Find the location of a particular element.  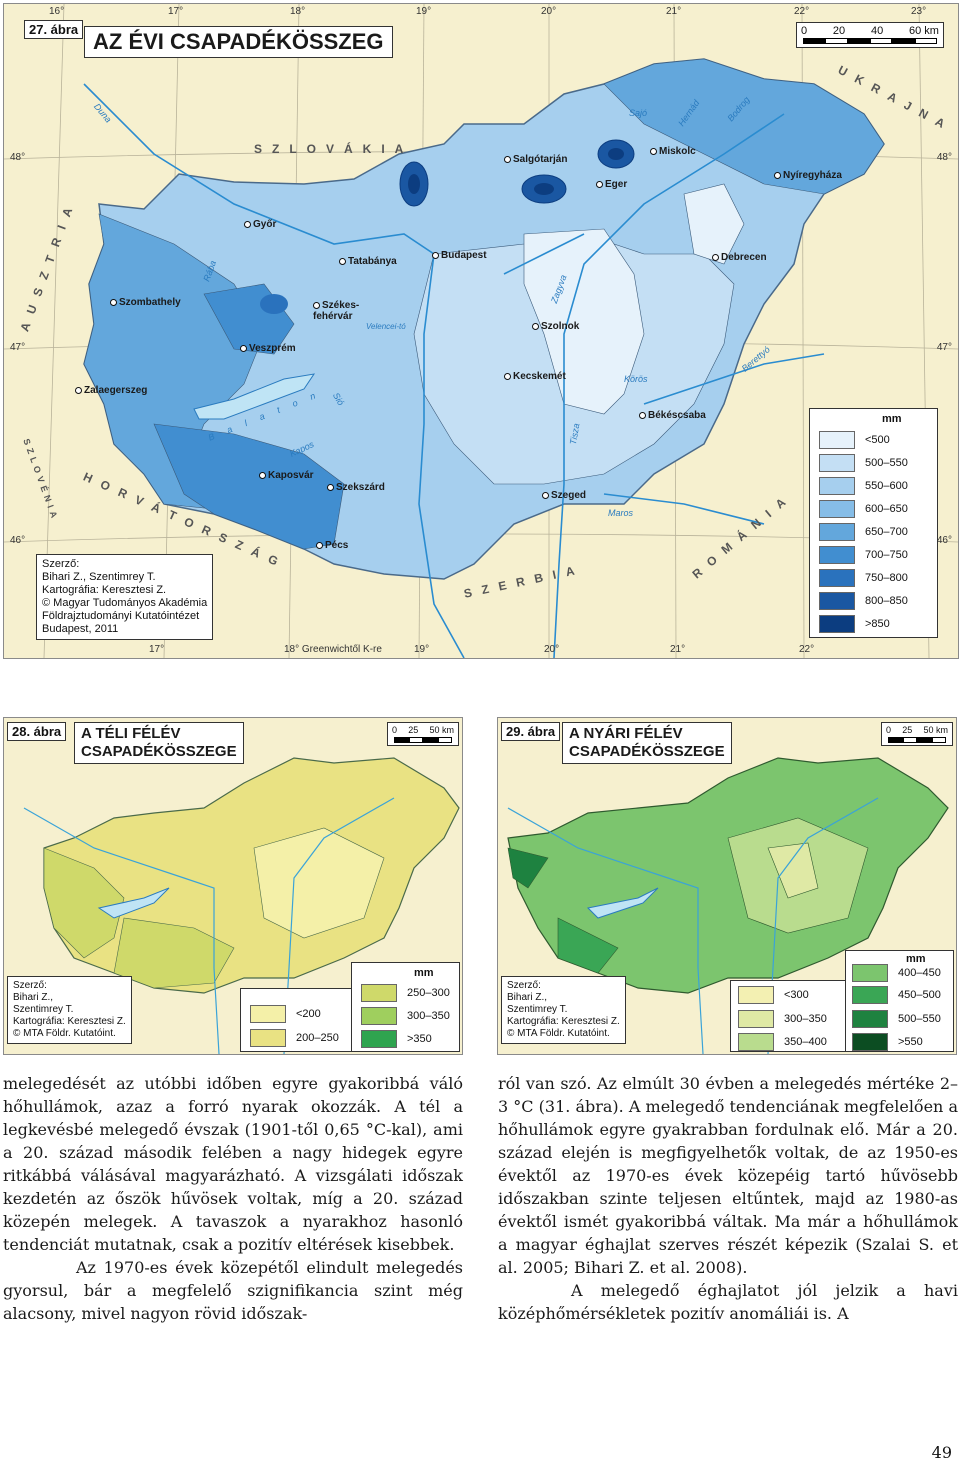

city-label: Békéscsaba is located at coordinates (672, 415).